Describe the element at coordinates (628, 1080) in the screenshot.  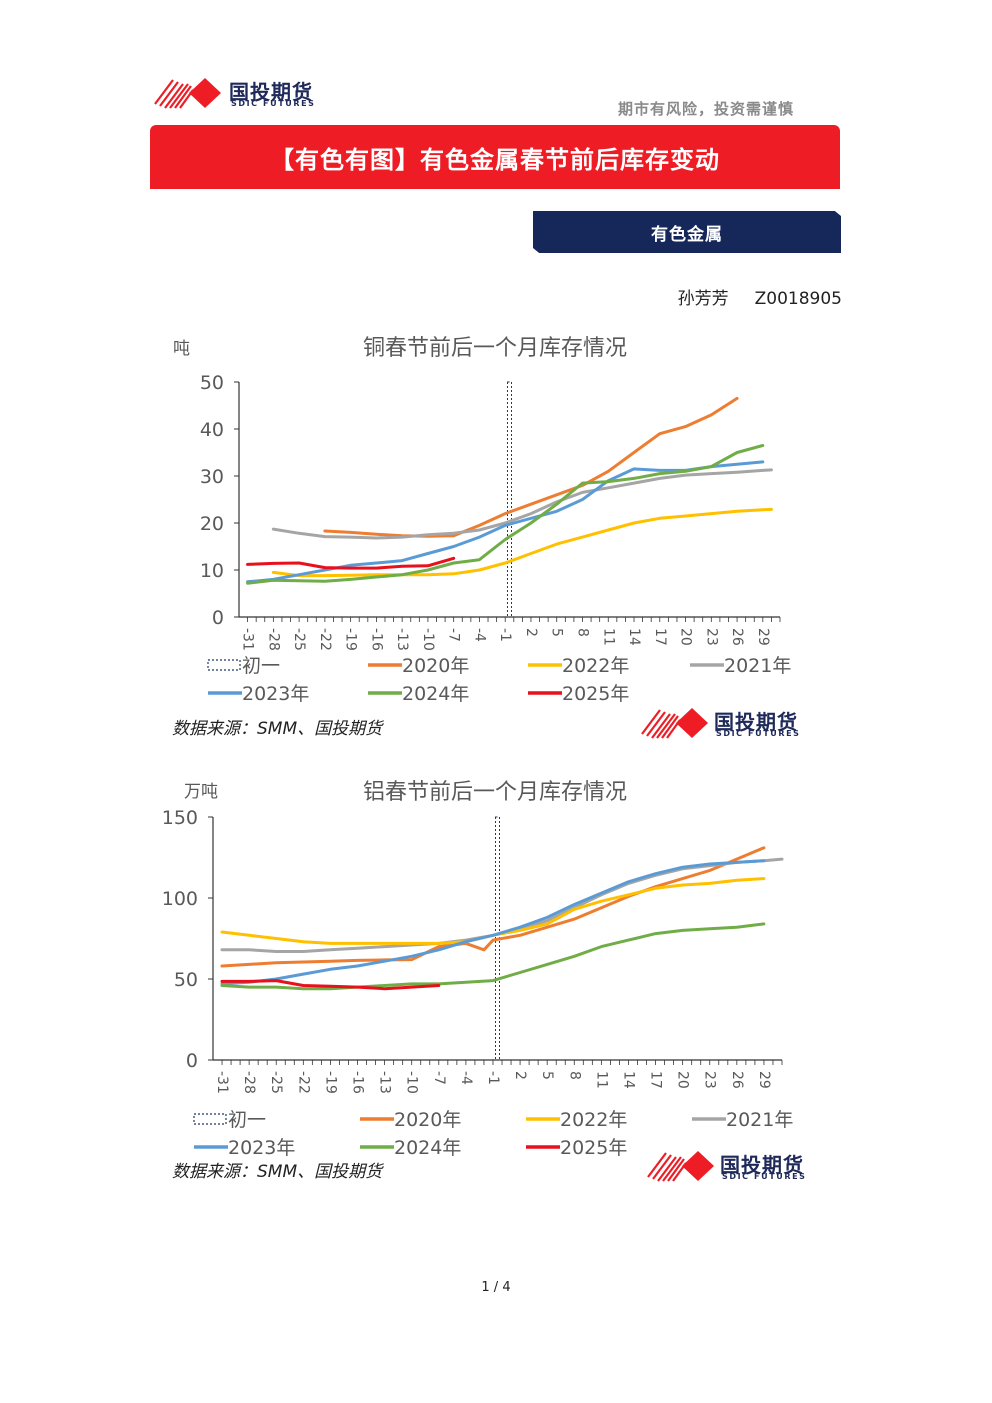
I see `aluminium-x-tick-label: 14` at that location.